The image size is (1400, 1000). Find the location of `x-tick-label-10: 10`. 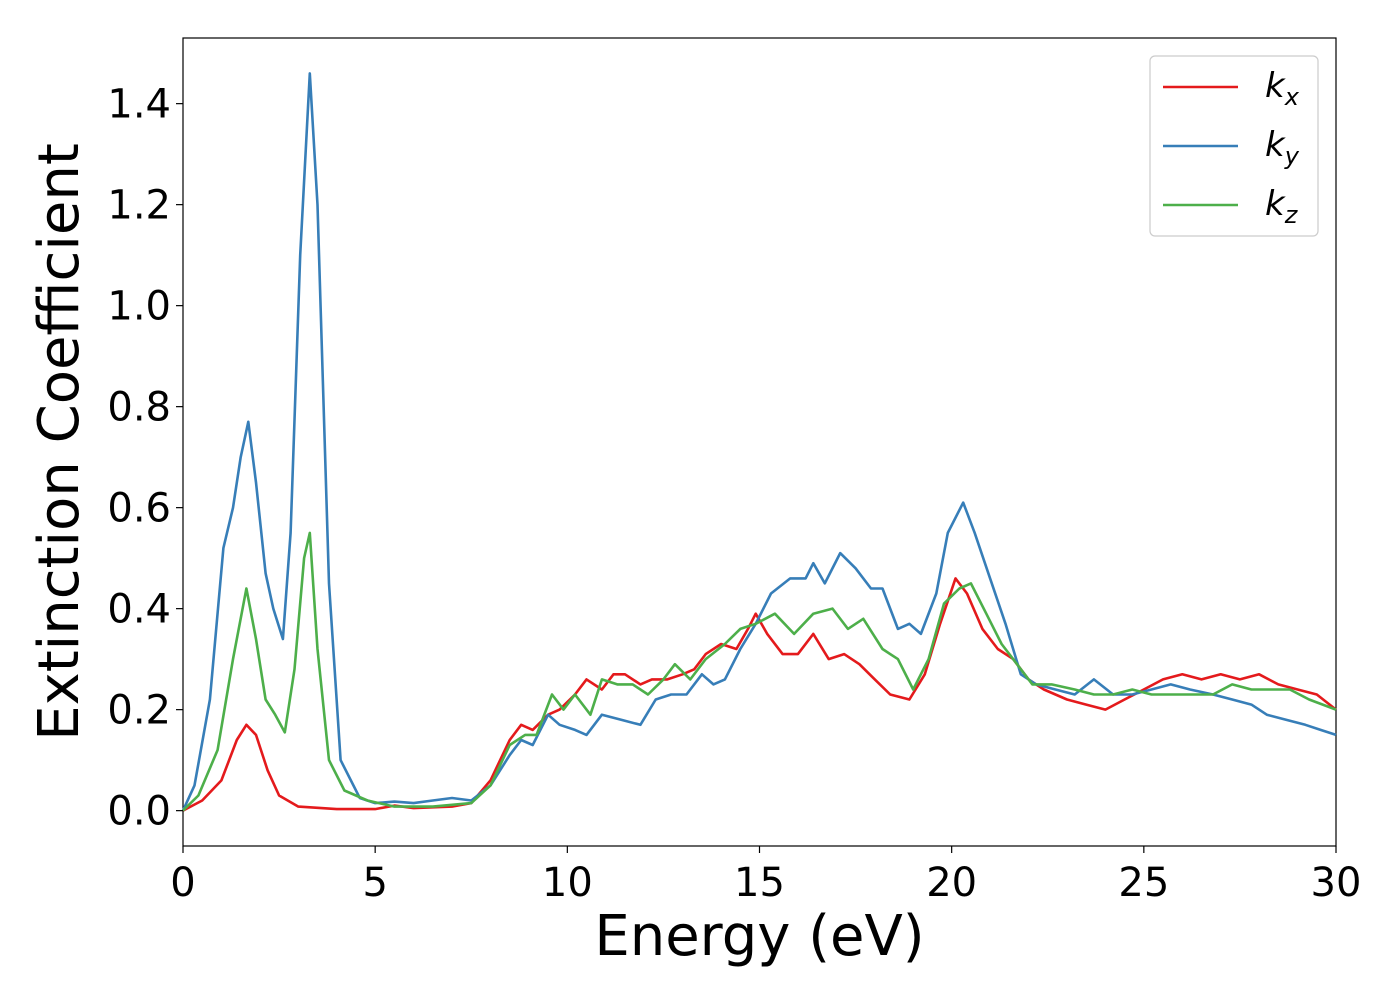

x-tick-label-10: 10 is located at coordinates (567, 883).